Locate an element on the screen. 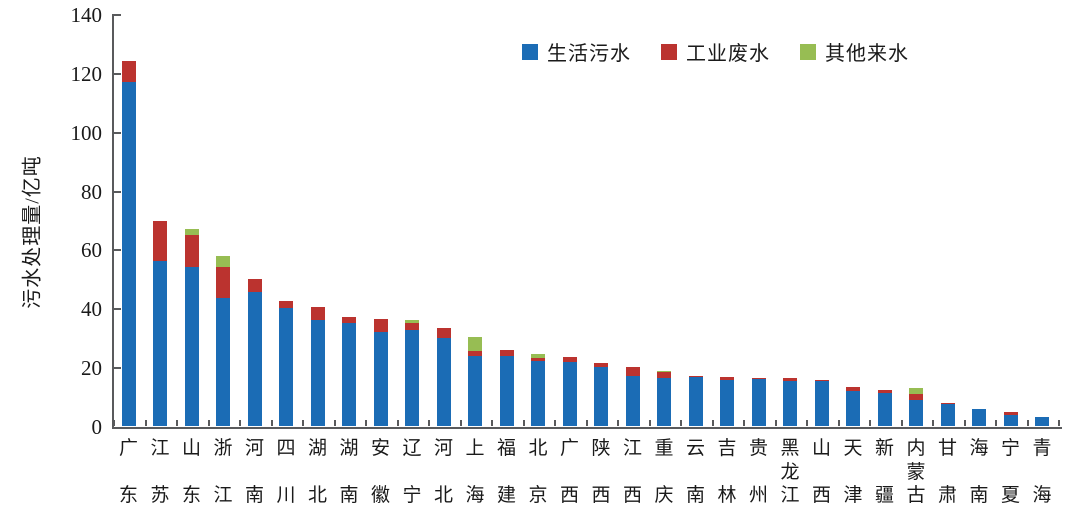 The image size is (1080, 514). x-axis-label-char: 东 is located at coordinates (191, 495).